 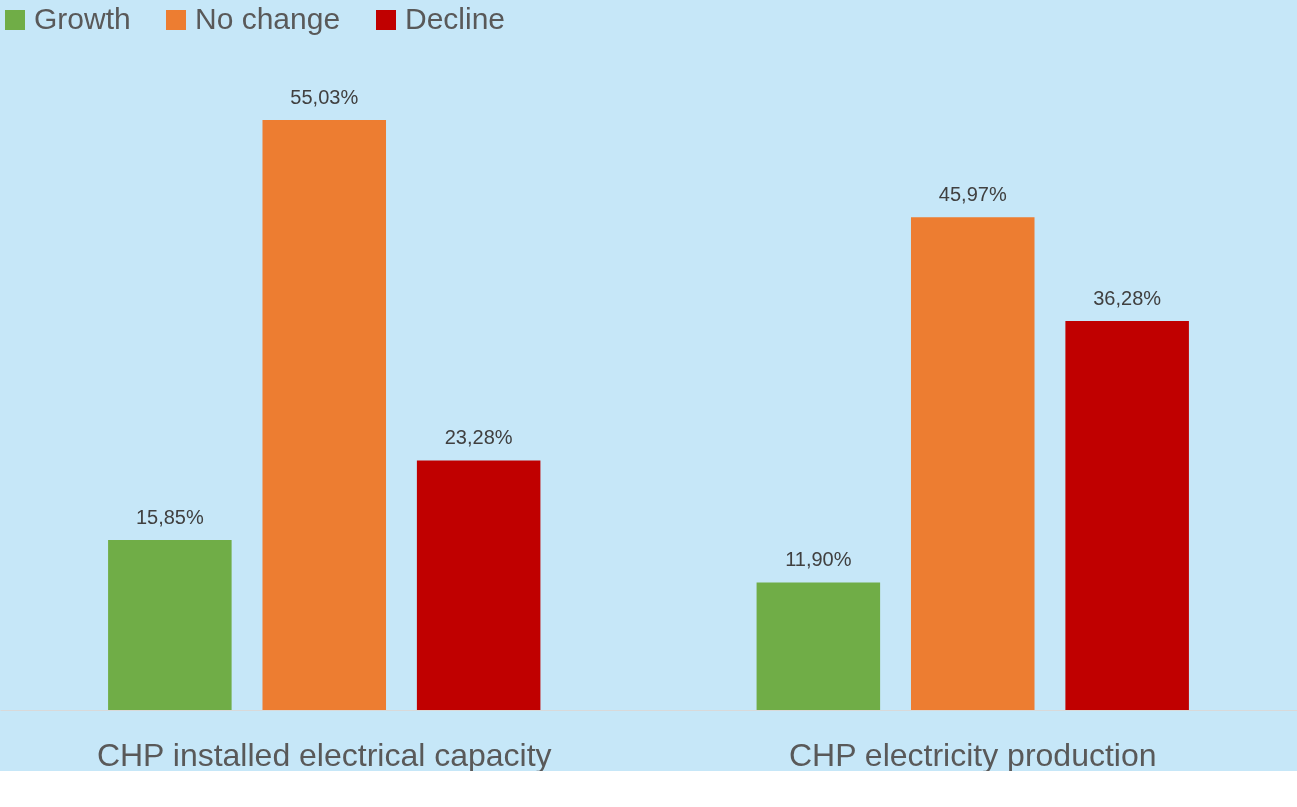 What do you see at coordinates (82, 18) in the screenshot?
I see `legend-label: Growth` at bounding box center [82, 18].